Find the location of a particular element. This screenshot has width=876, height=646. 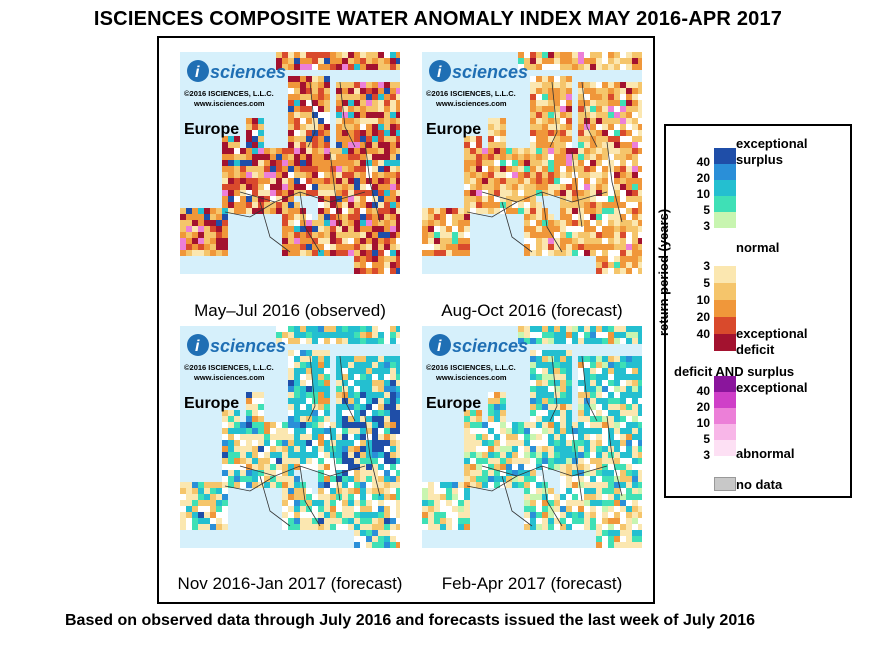

legend-normal-label: normal is located at coordinates (758, 247).